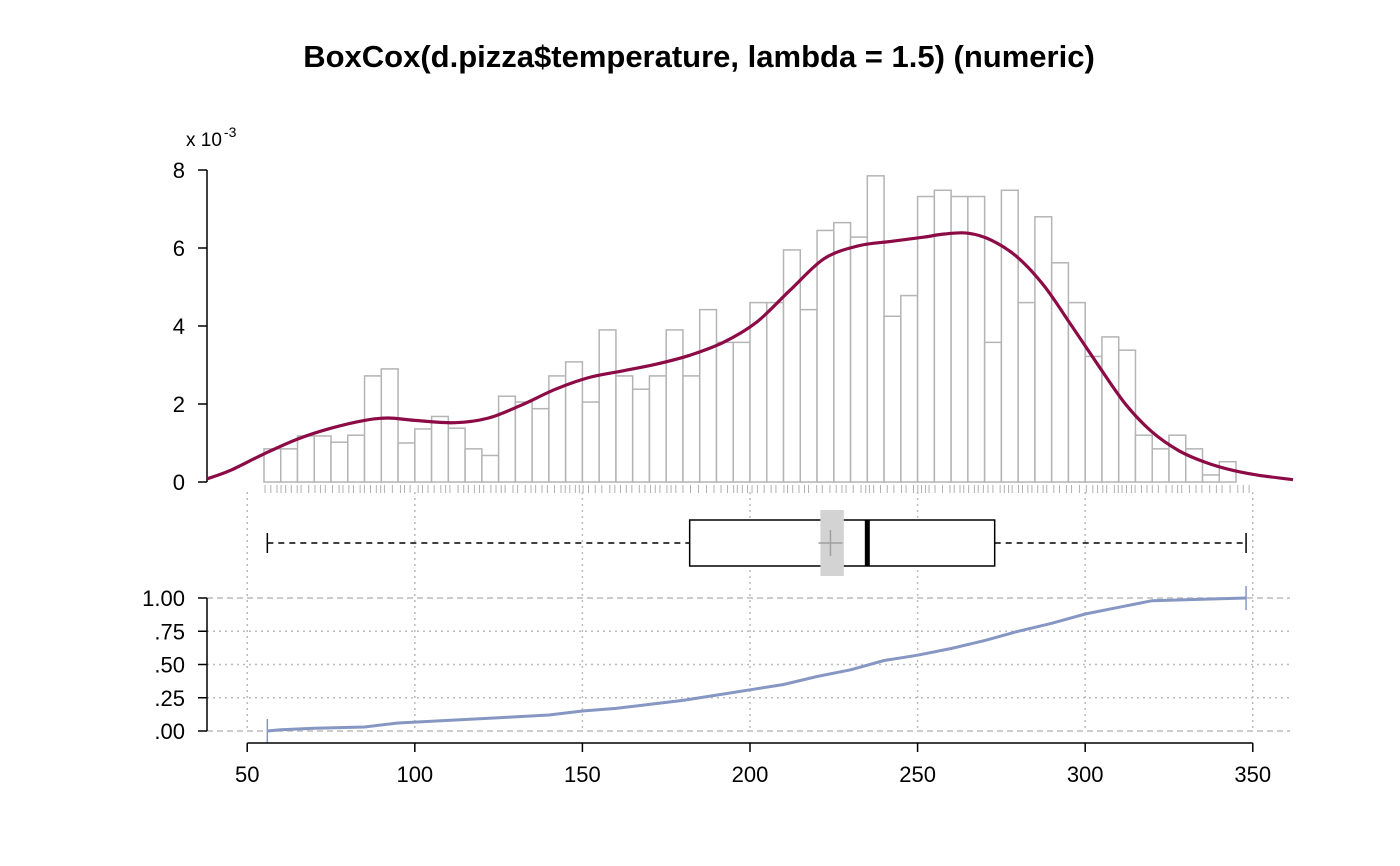  I want to click on x-axis-tick-label: 350, so click(1252, 774).